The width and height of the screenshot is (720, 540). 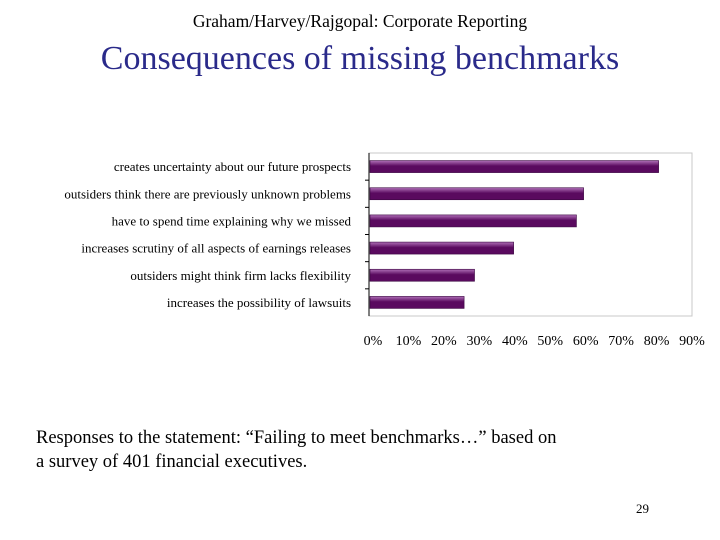 I want to click on x-tick-label: 70%, so click(x=621, y=341).